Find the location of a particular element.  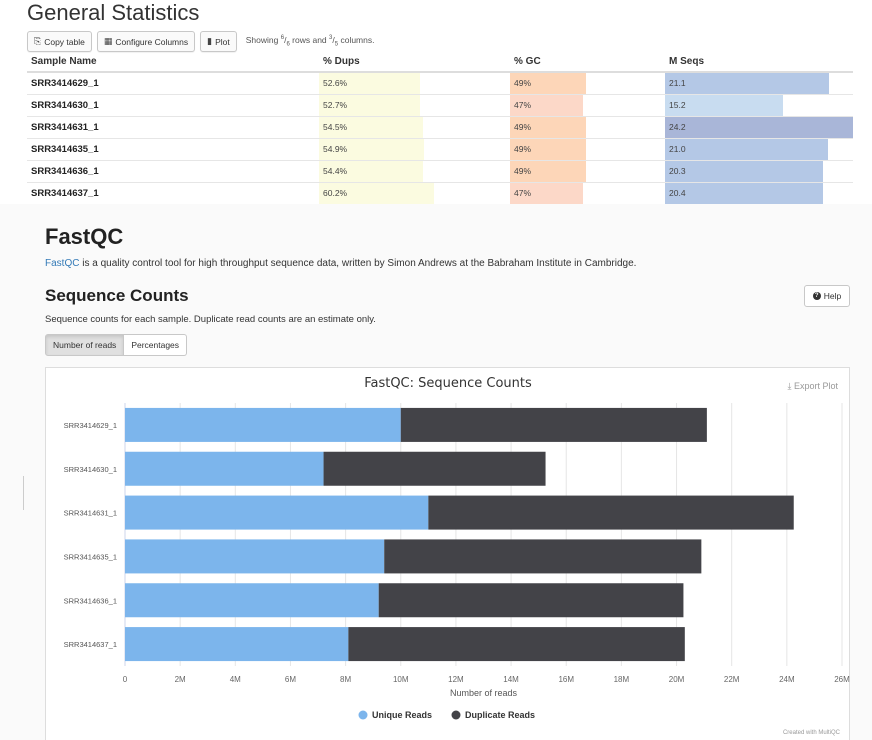

x-tick-label: 2M is located at coordinates (180, 679).